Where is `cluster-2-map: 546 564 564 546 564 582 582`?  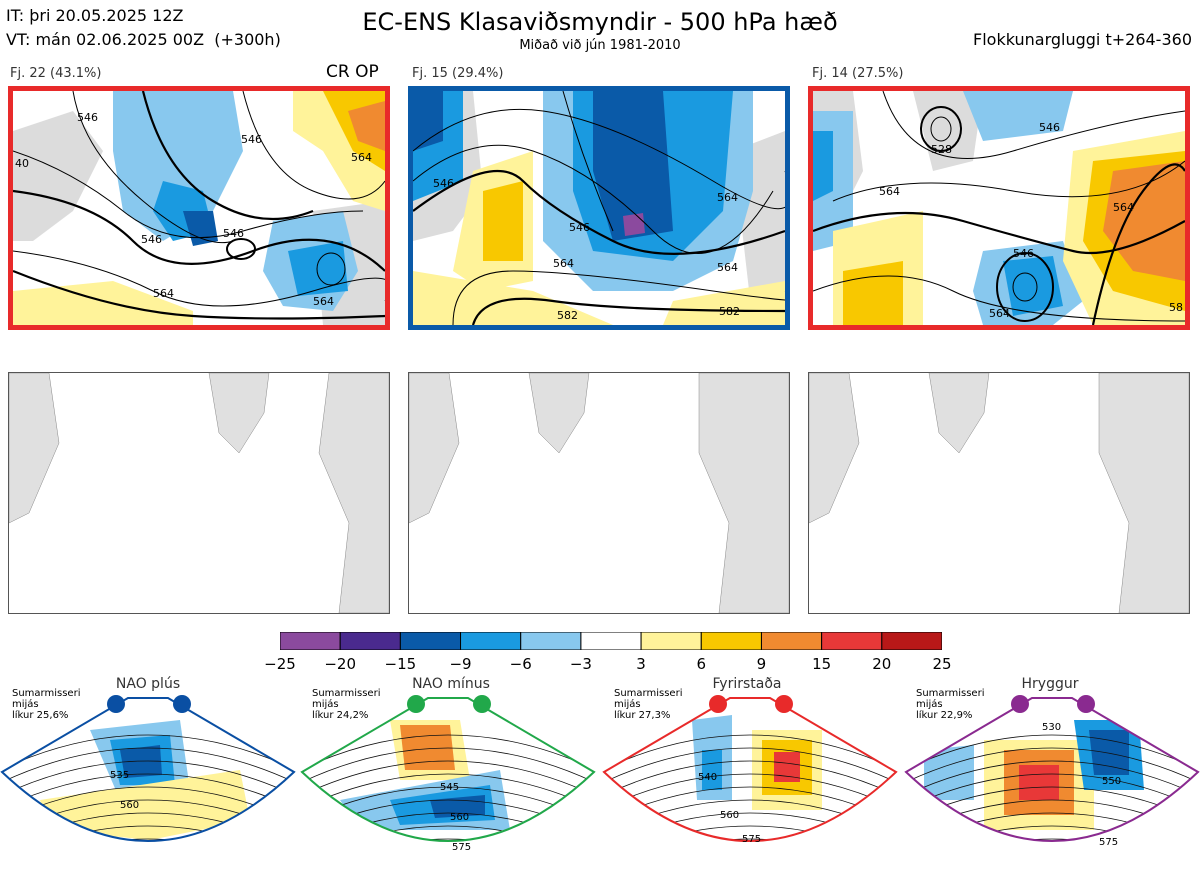 cluster-2-map: 546 564 564 546 564 582 582 is located at coordinates (599, 208).